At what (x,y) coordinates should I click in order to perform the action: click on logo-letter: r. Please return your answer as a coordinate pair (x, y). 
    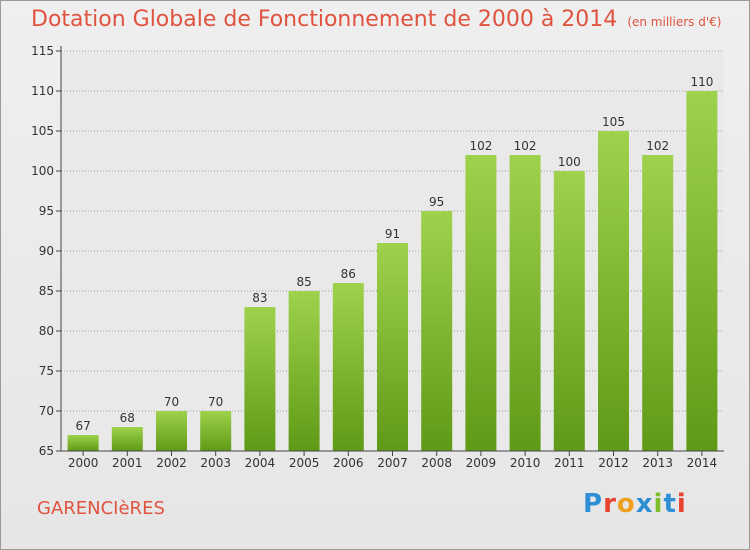
    Looking at the image, I should click on (610, 504).